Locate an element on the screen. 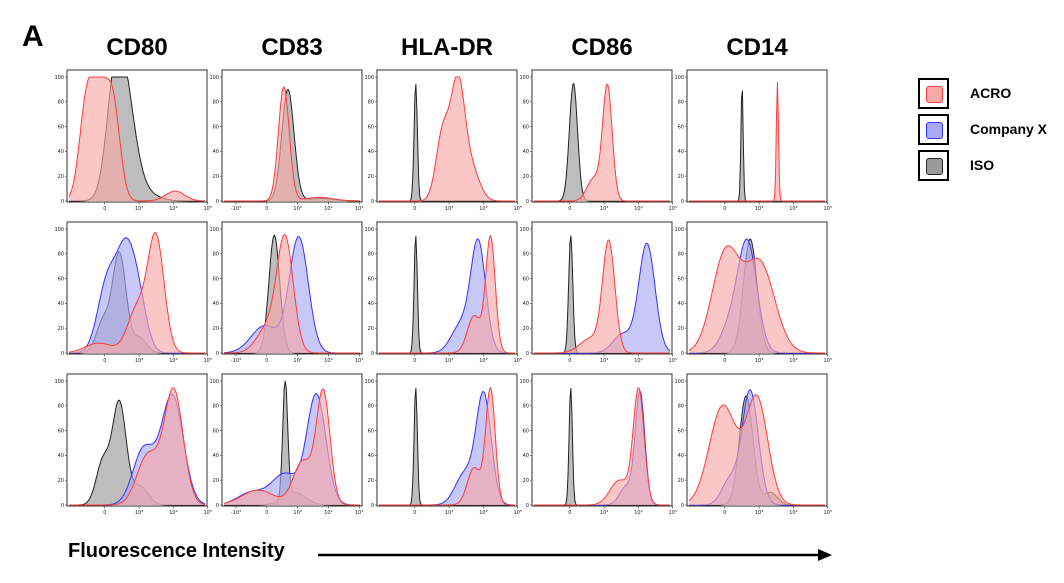  x-tick-label: -10³ is located at coordinates (236, 513).